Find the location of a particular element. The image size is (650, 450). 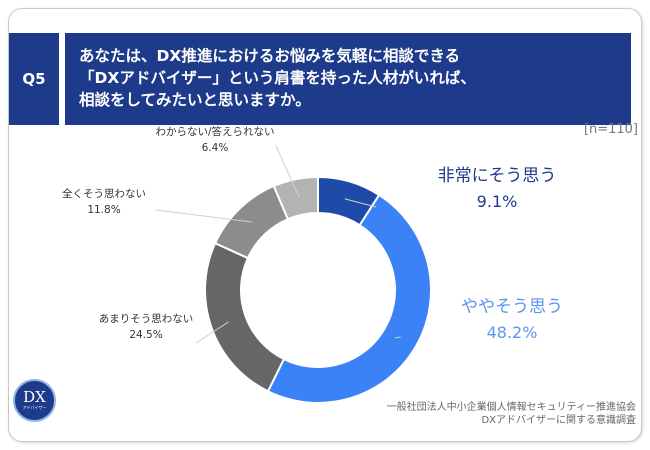

slice-label: あまりそう思わない is located at coordinates (146, 319).